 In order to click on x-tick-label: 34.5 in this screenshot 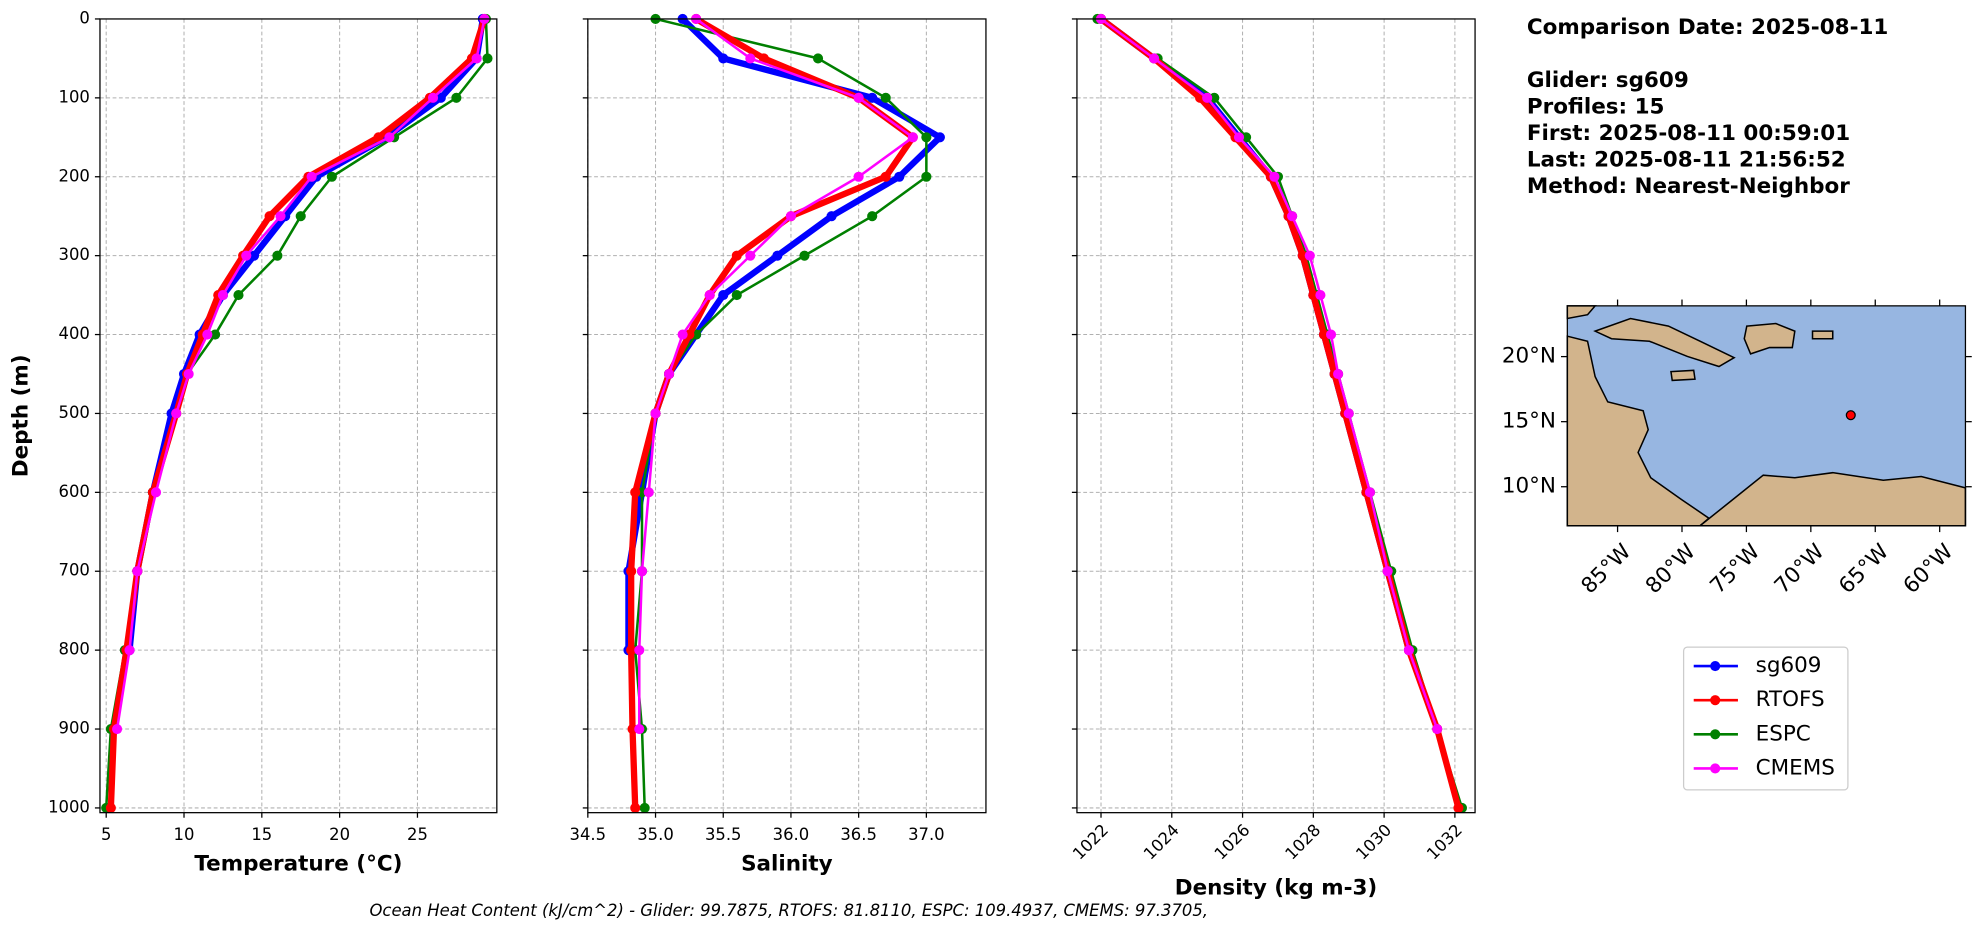, I will do `click(588, 834)`.